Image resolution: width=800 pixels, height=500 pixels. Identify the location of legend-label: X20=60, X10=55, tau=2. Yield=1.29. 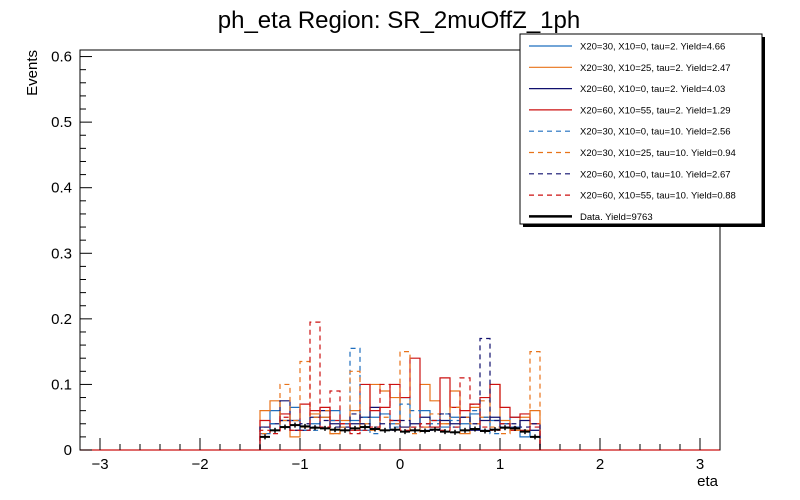
(655, 110).